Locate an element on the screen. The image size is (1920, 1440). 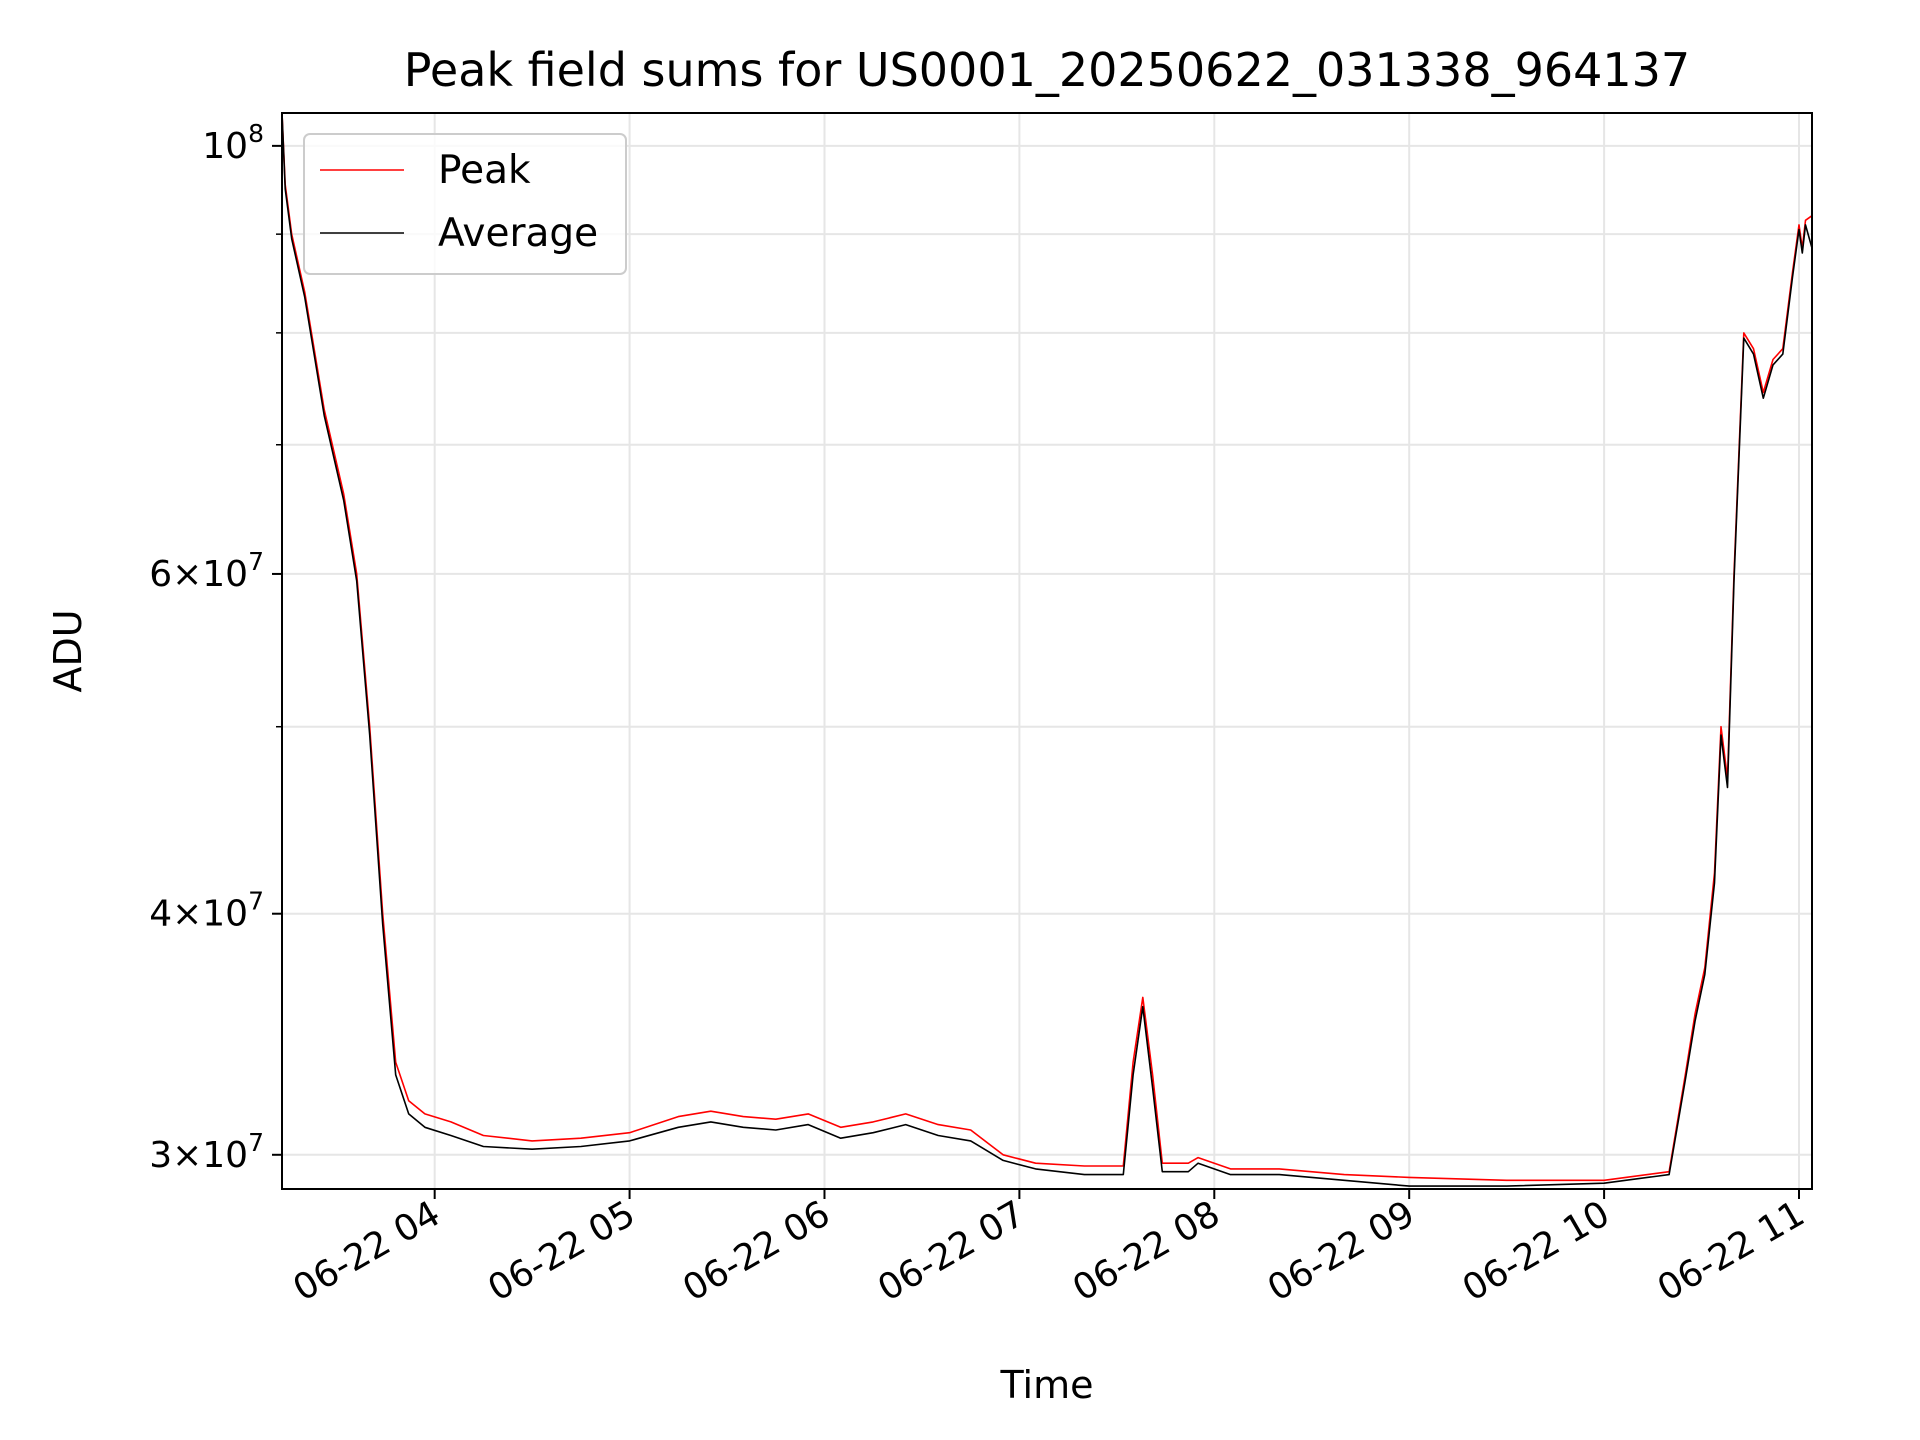
y-tick-label: 4×107 is located at coordinates (206, 911).